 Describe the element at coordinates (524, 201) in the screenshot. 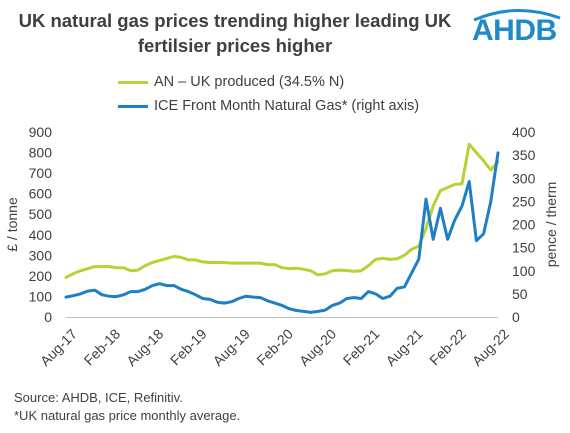

I see `y-right-tick-label: 250` at that location.